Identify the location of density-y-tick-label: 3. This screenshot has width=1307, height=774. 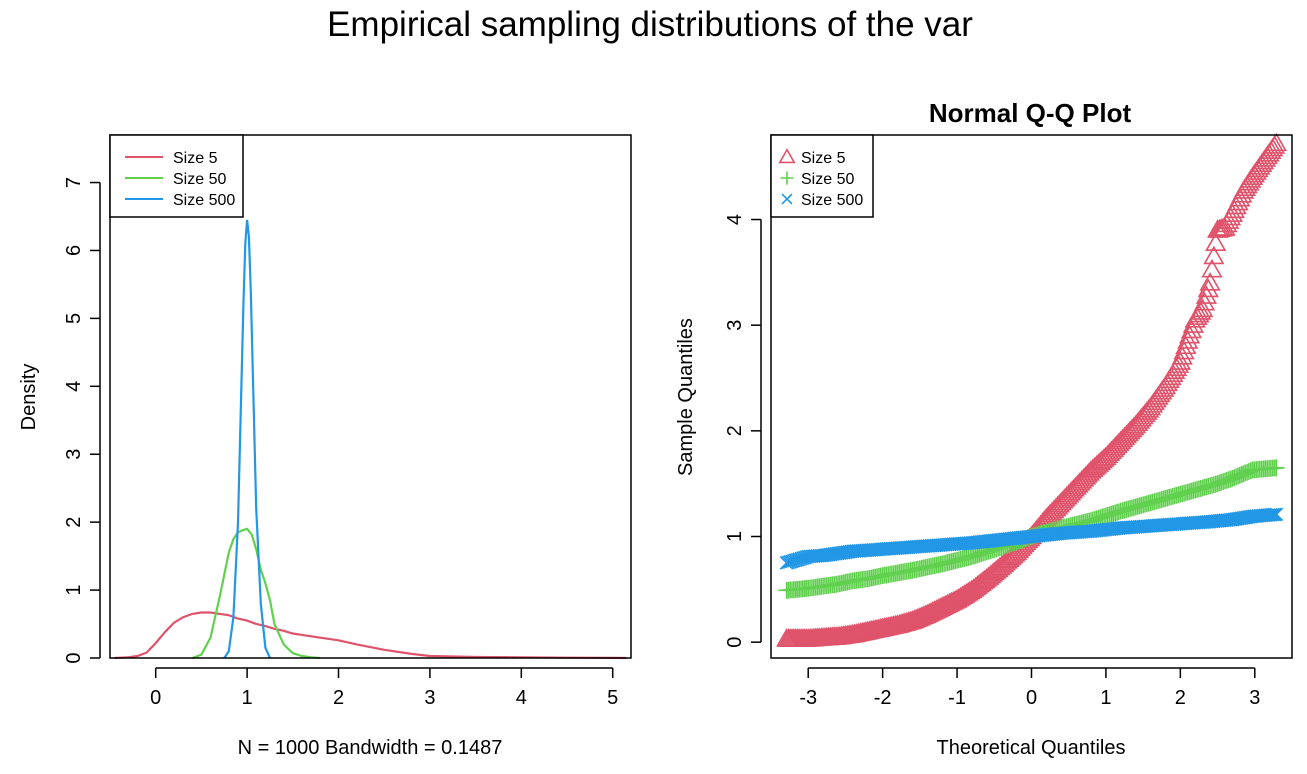
(74, 454).